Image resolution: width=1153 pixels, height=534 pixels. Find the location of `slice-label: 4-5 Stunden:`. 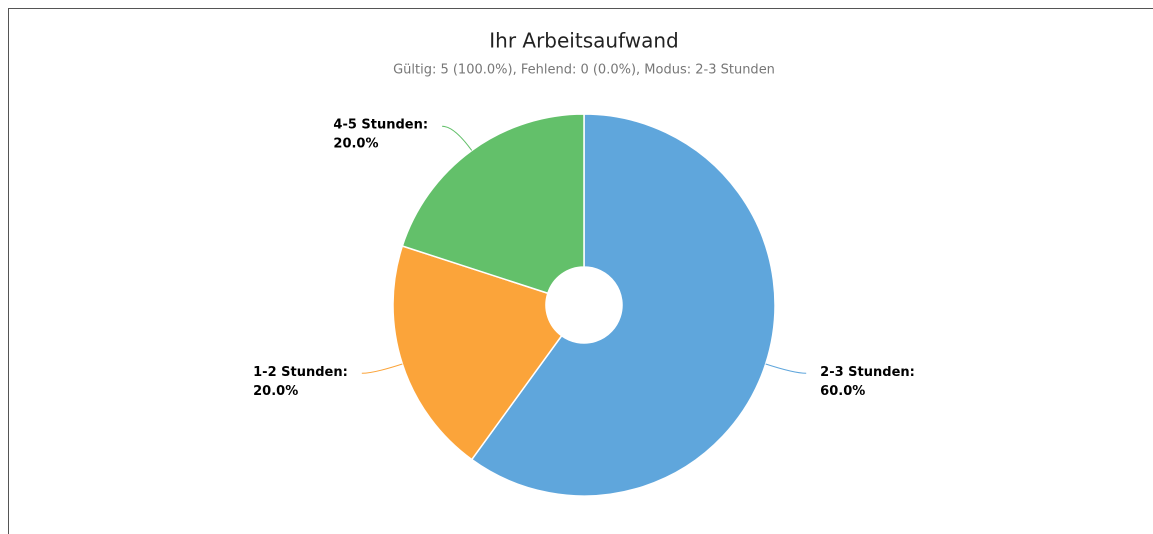

slice-label: 4-5 Stunden: is located at coordinates (380, 125).